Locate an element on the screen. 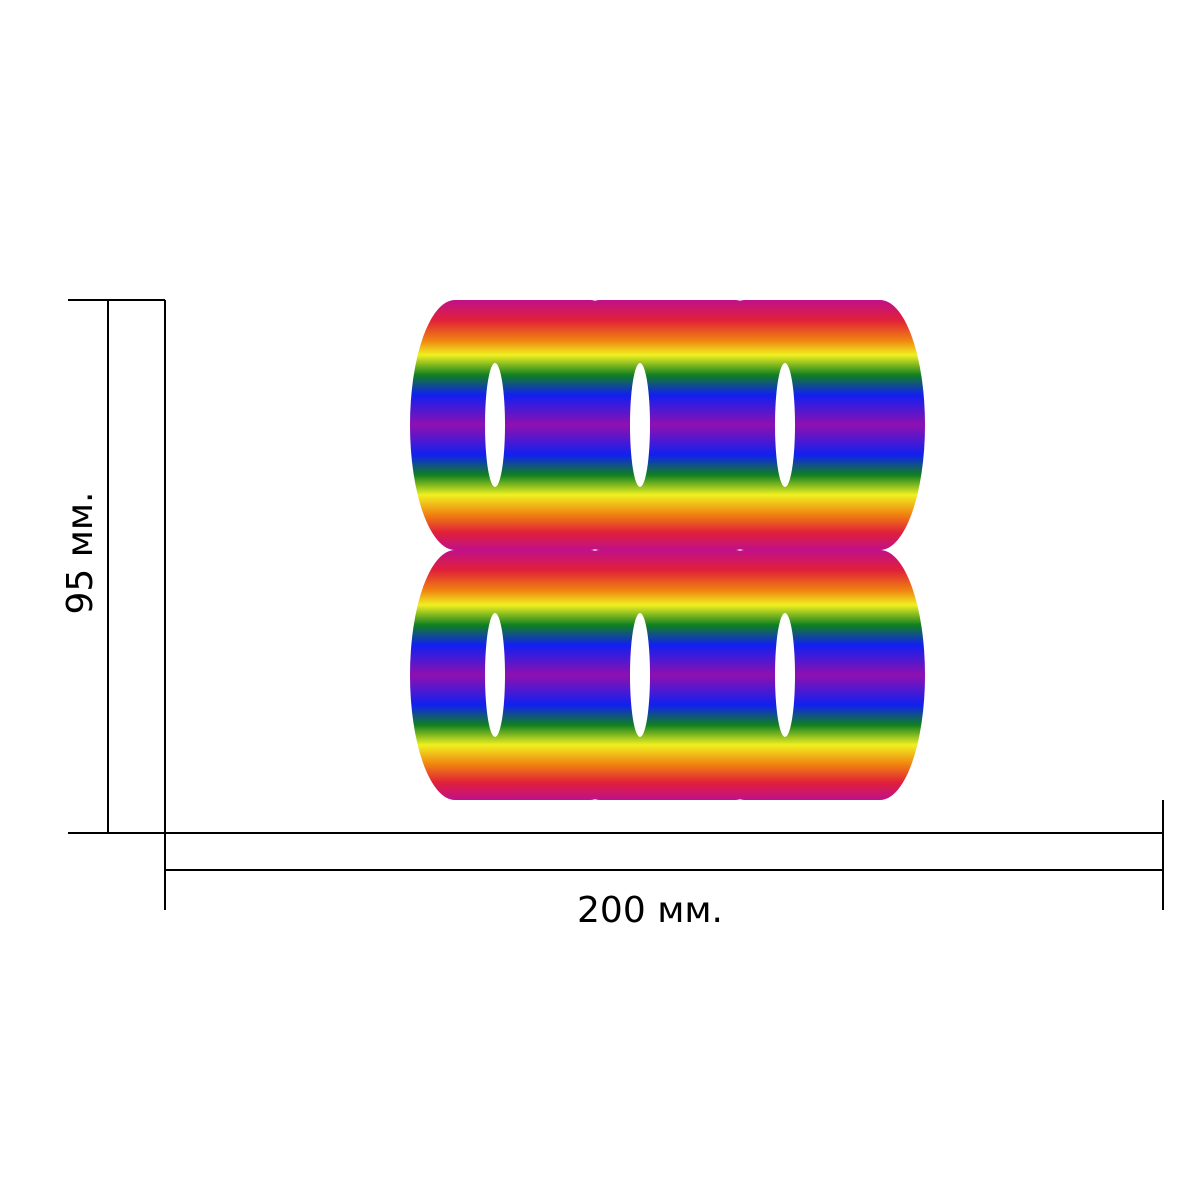  width-label: 200 мм. is located at coordinates (650, 910).